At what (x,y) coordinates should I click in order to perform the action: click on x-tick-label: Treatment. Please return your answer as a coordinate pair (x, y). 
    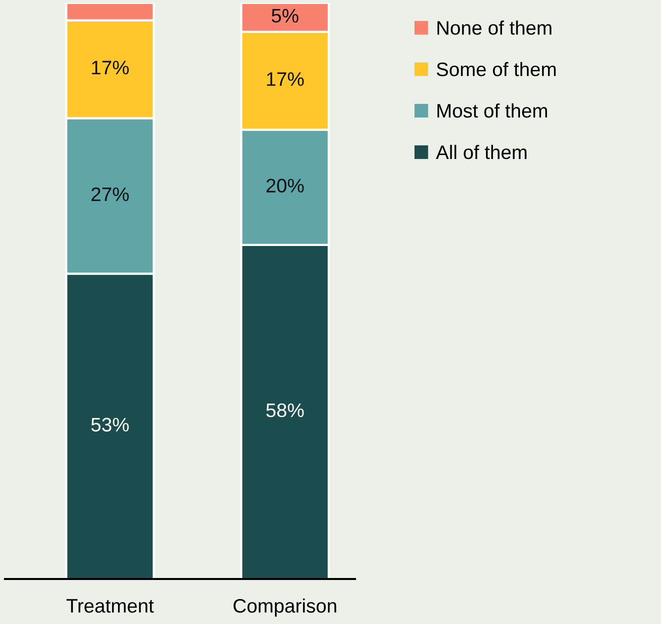
    Looking at the image, I should click on (110, 606).